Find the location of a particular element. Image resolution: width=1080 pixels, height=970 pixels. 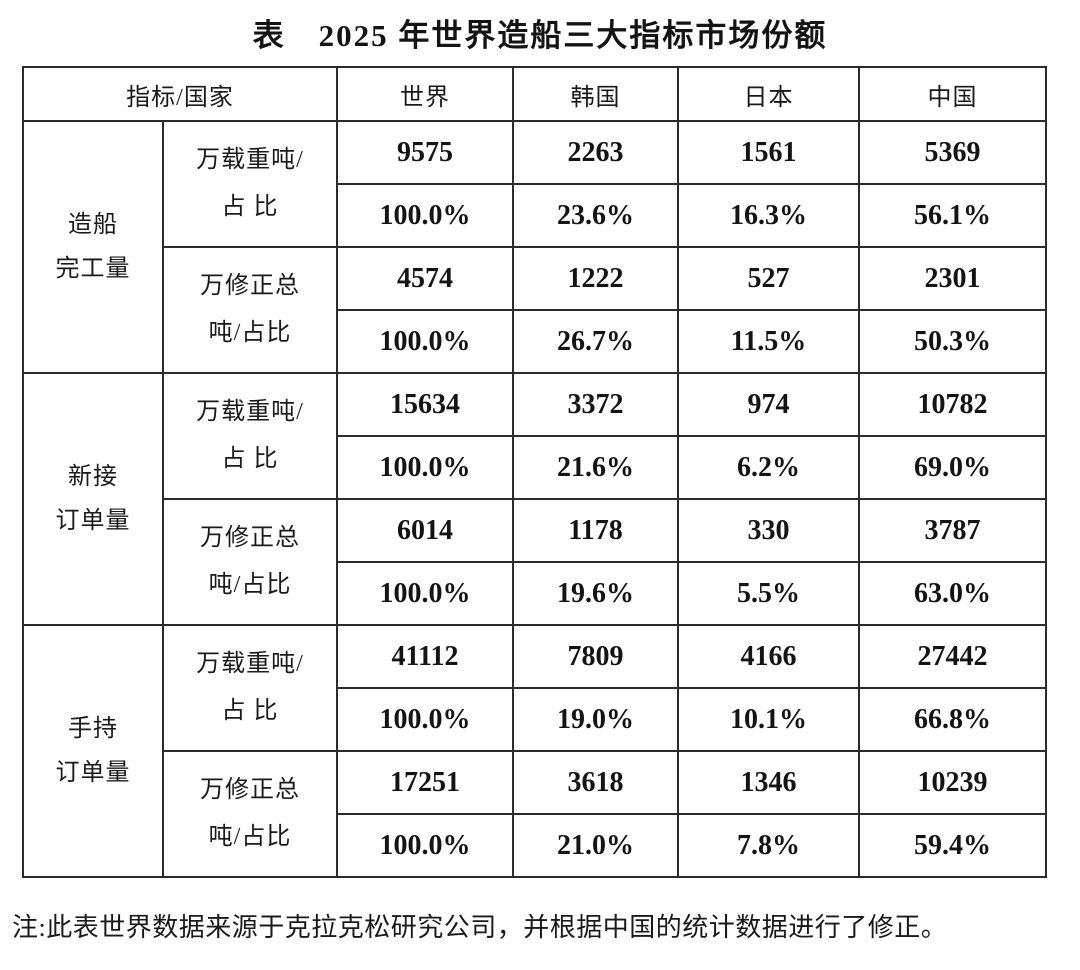

cell-china: 66.8% is located at coordinates (953, 719).